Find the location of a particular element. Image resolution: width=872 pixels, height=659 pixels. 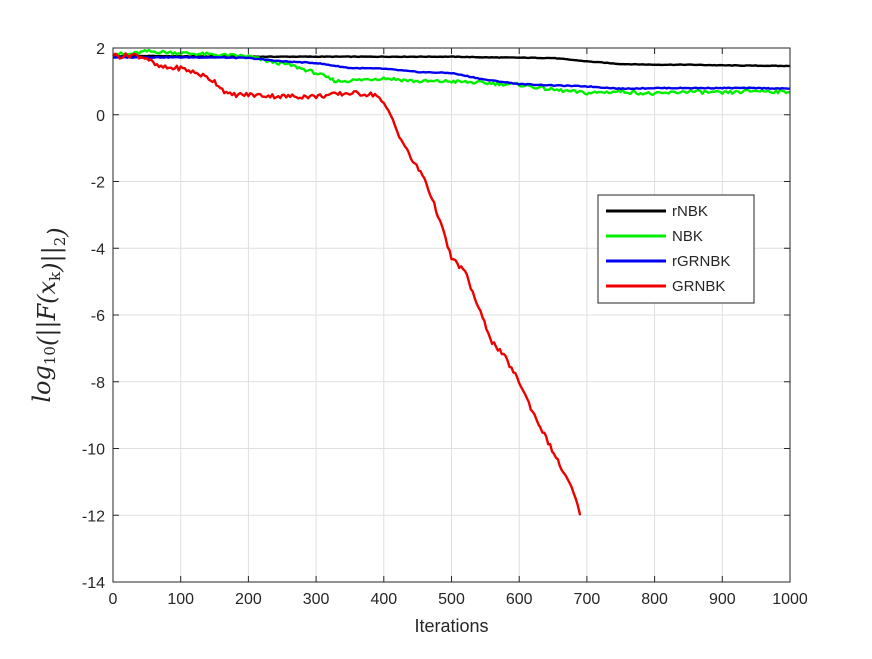

legend-label-rgrnbk: rGRNBK is located at coordinates (701, 261).